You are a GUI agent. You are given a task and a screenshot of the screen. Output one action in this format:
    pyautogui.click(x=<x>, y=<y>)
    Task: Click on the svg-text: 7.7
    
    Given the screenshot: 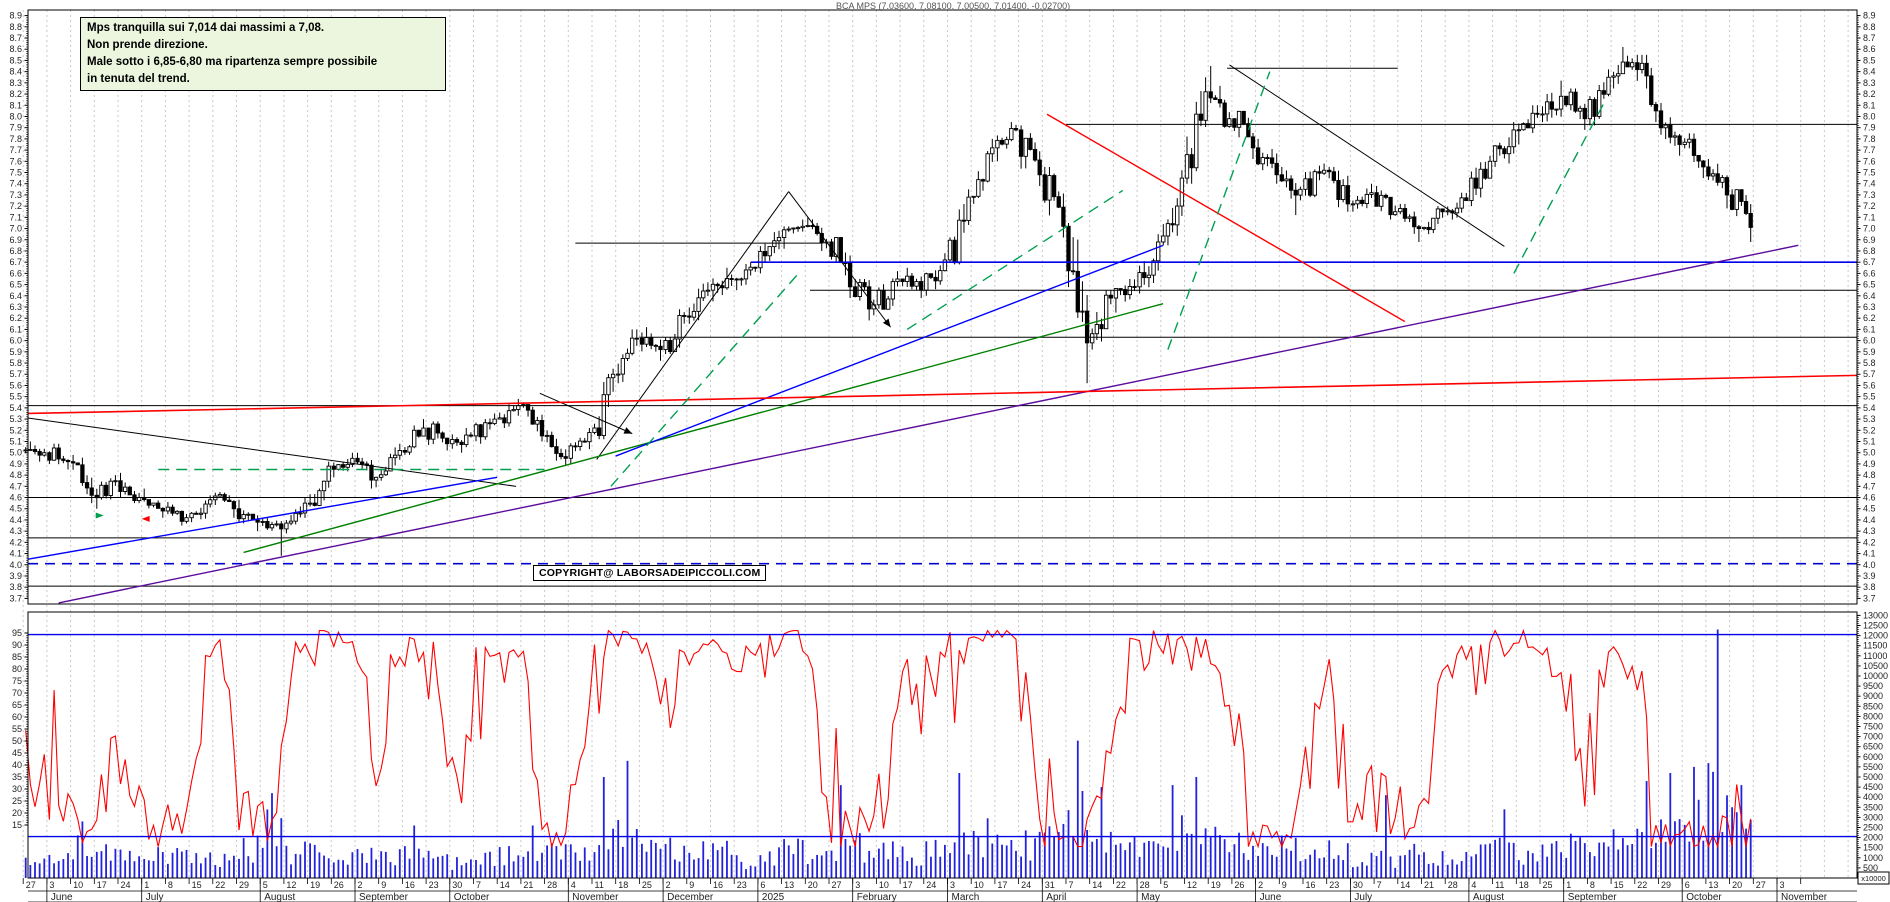 What is the action you would take?
    pyautogui.click(x=1869, y=150)
    